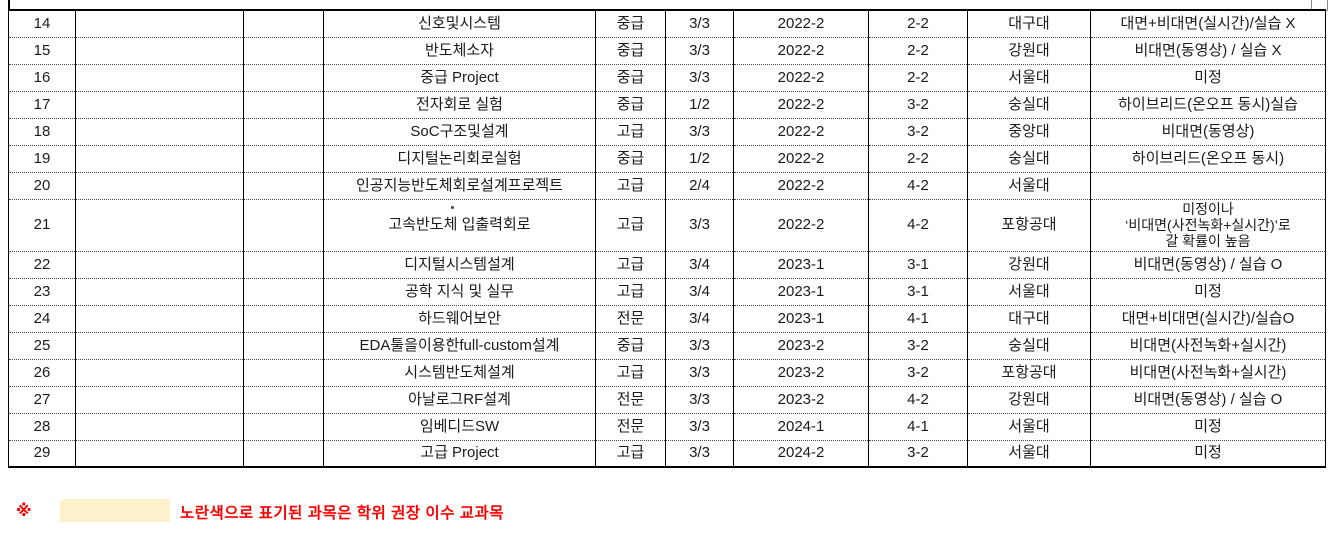  Describe the element at coordinates (115, 510) in the screenshot. I see `yellow-legend-swatch` at that location.